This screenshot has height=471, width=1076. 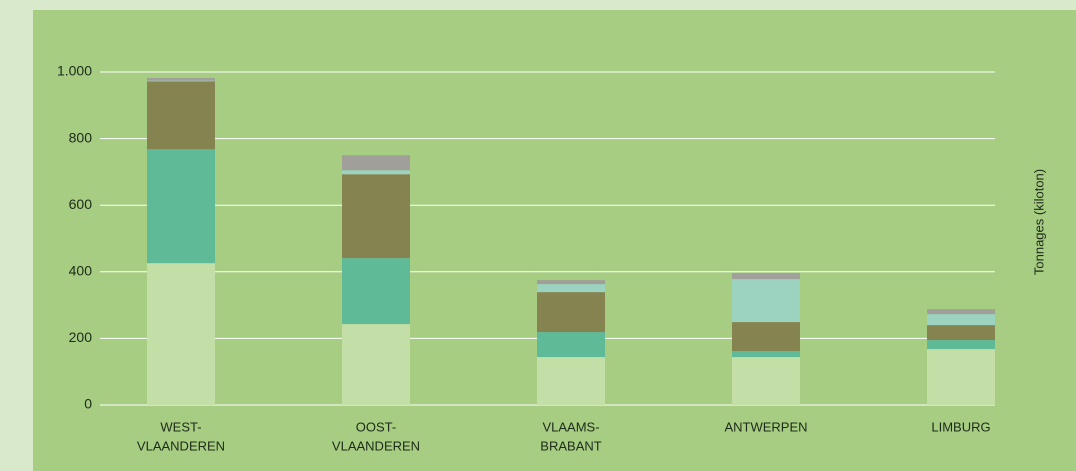 What do you see at coordinates (81, 337) in the screenshot?
I see `y-tick-label: 200` at bounding box center [81, 337].